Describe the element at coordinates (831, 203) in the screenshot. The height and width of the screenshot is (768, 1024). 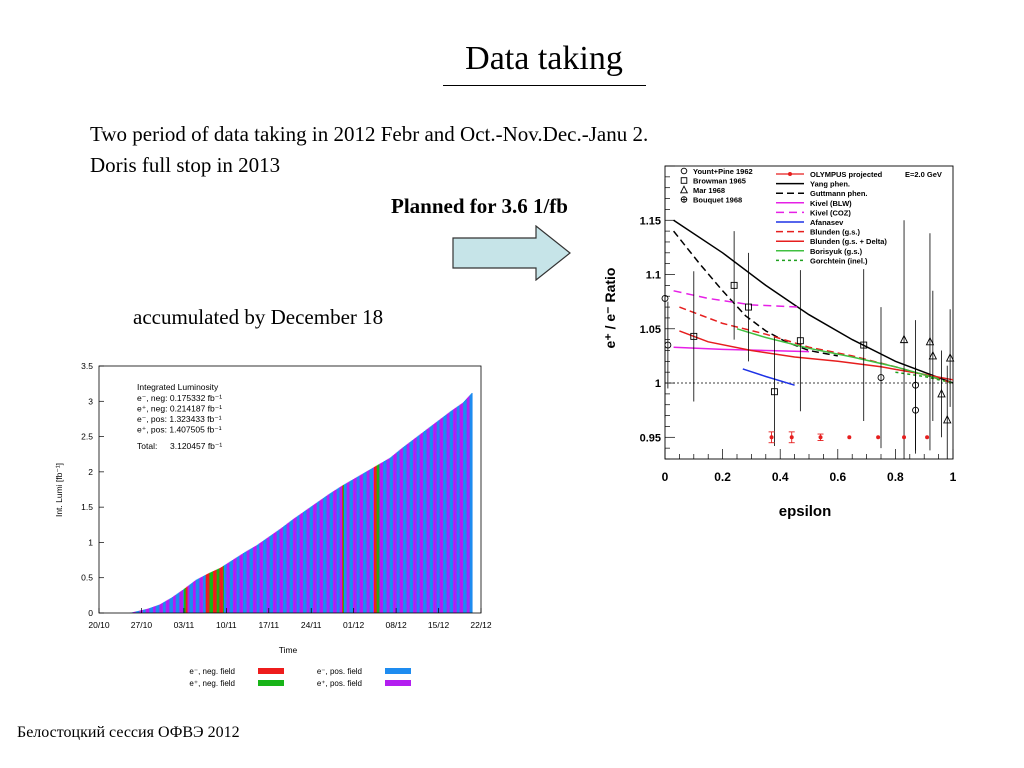
I see `legend-label: Kivel (BLW)` at that location.